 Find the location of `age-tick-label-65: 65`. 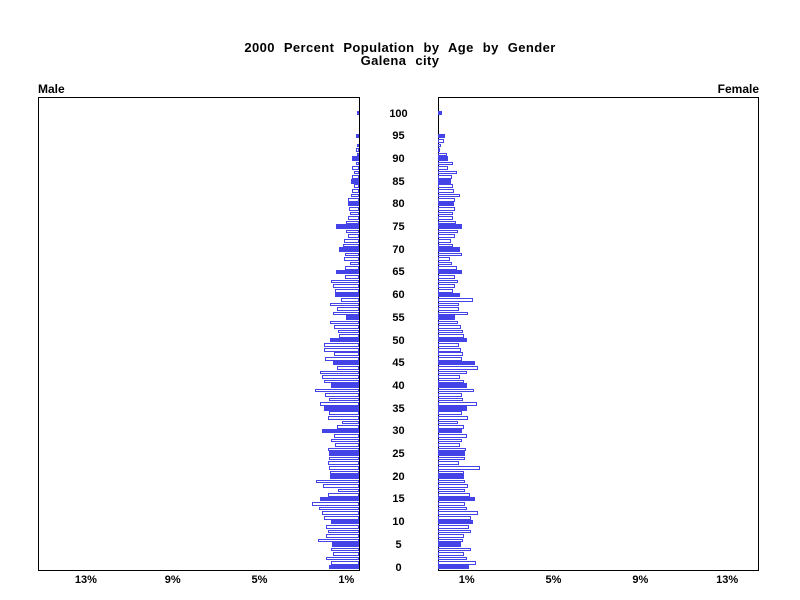

age-tick-label-65: 65 is located at coordinates (398, 272).